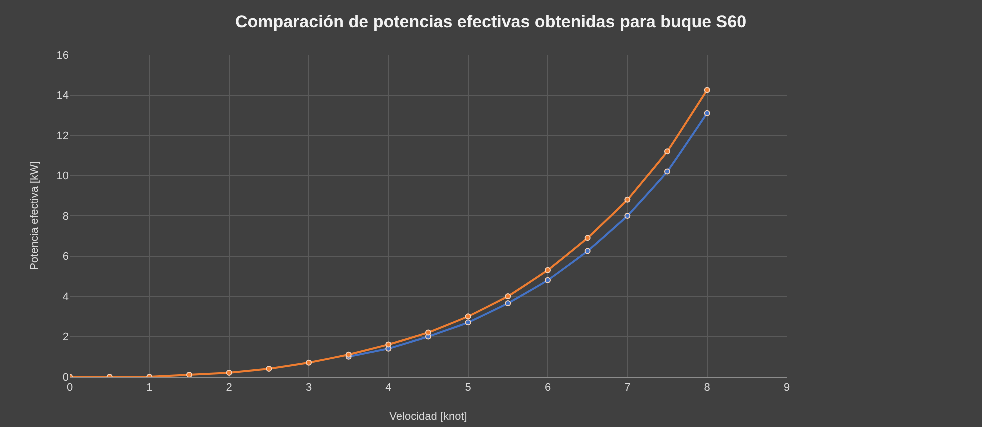 Image resolution: width=982 pixels, height=427 pixels. I want to click on chart-title: Comparación de potencias efectivas obtenidas para buque S60, so click(491, 22).